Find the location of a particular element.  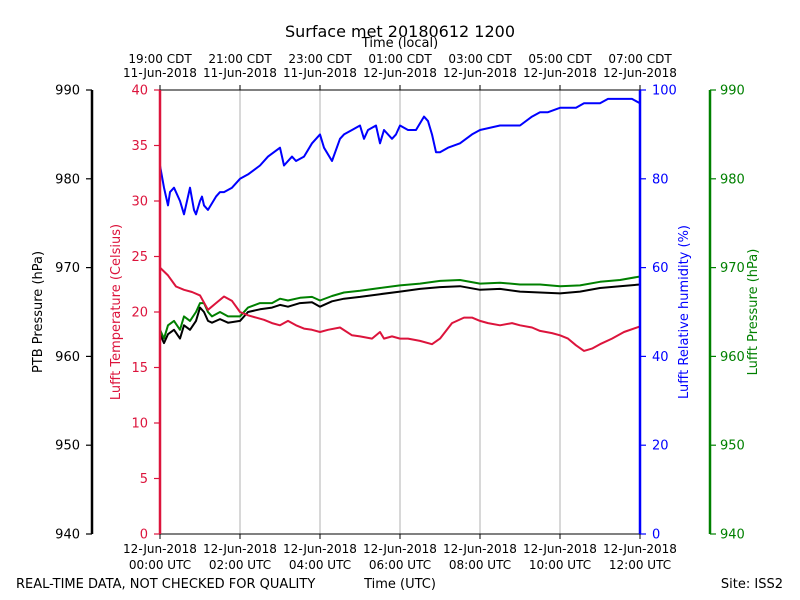

ptb_pressure-tick-label: 970 is located at coordinates (67, 268).